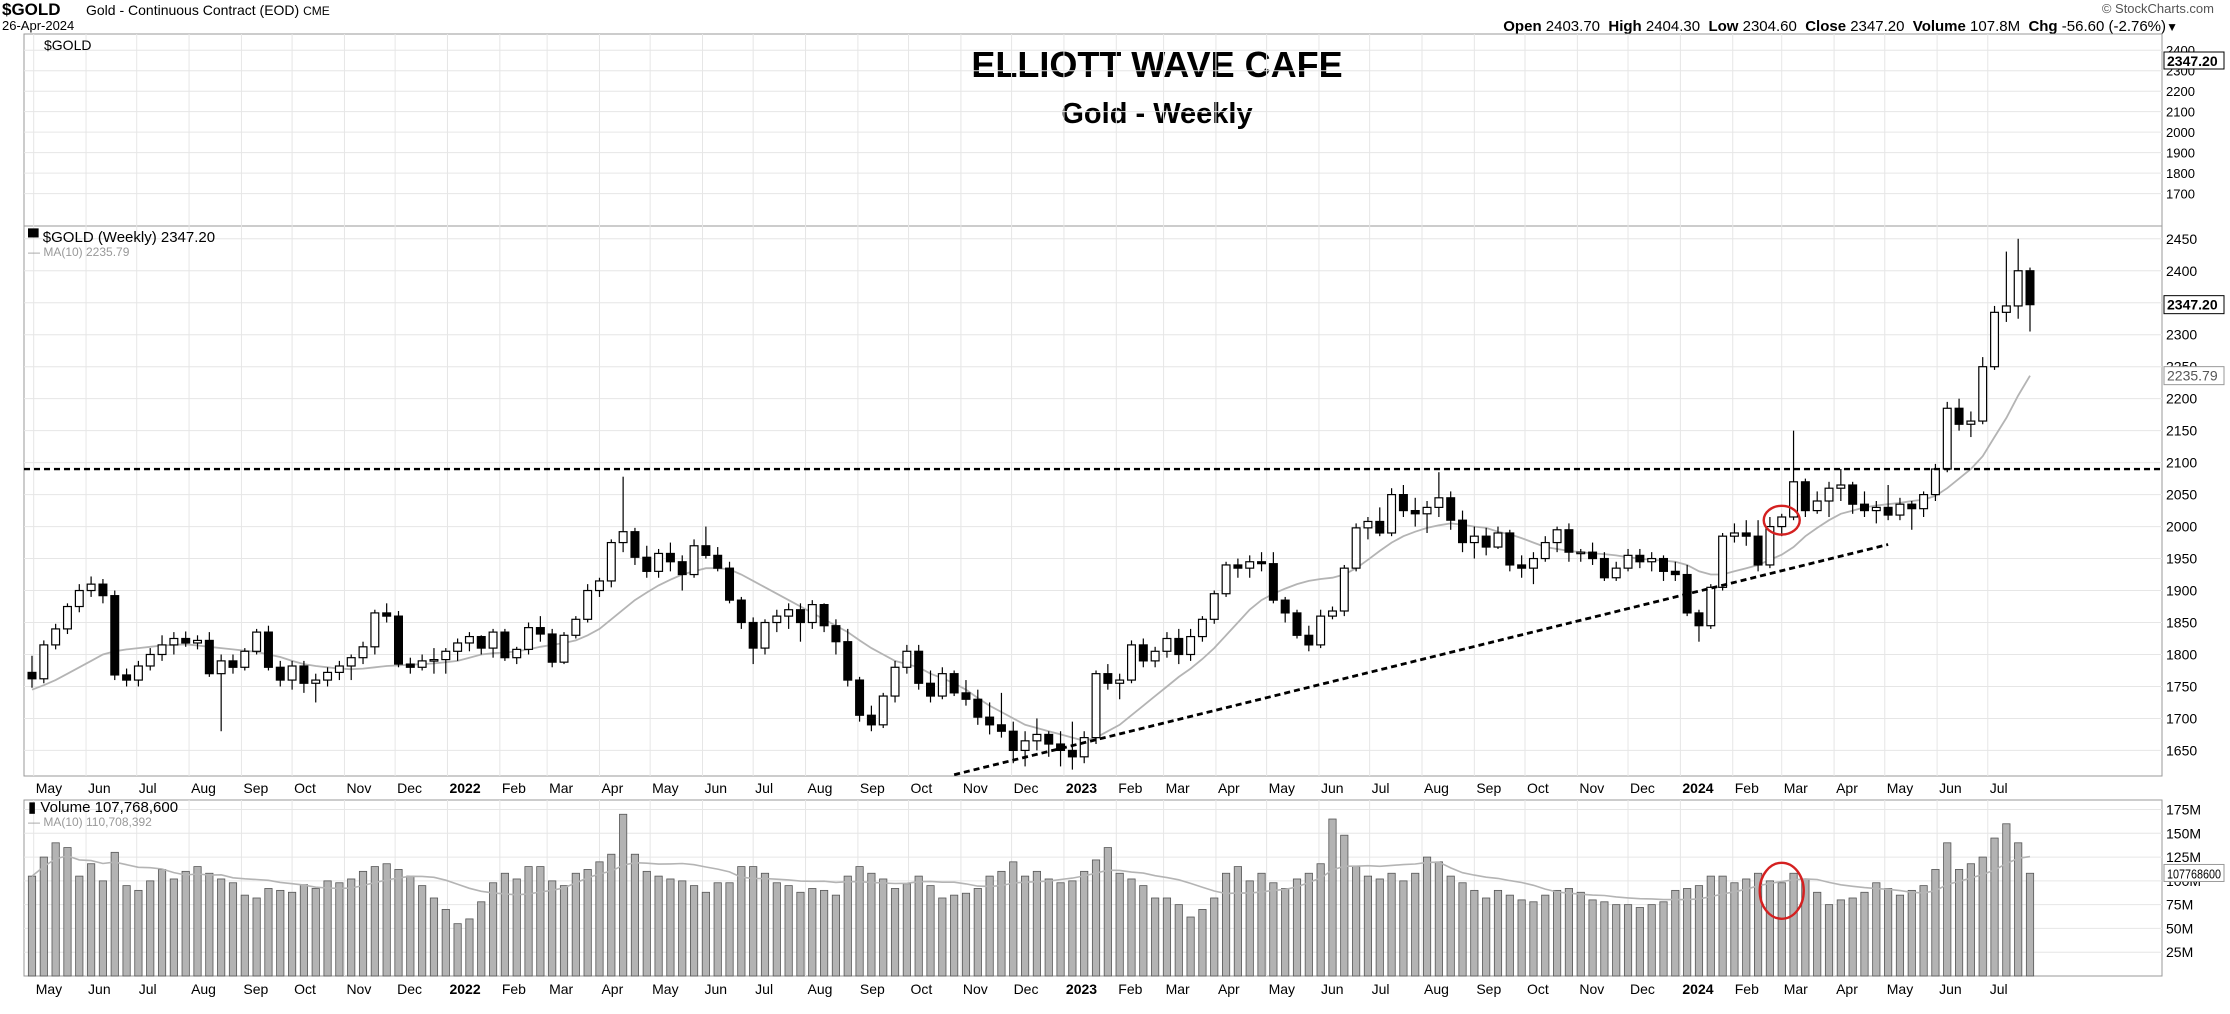  What do you see at coordinates (2179, 905) in the screenshot?
I see `volume-y-tick-label: 75M` at bounding box center [2179, 905].